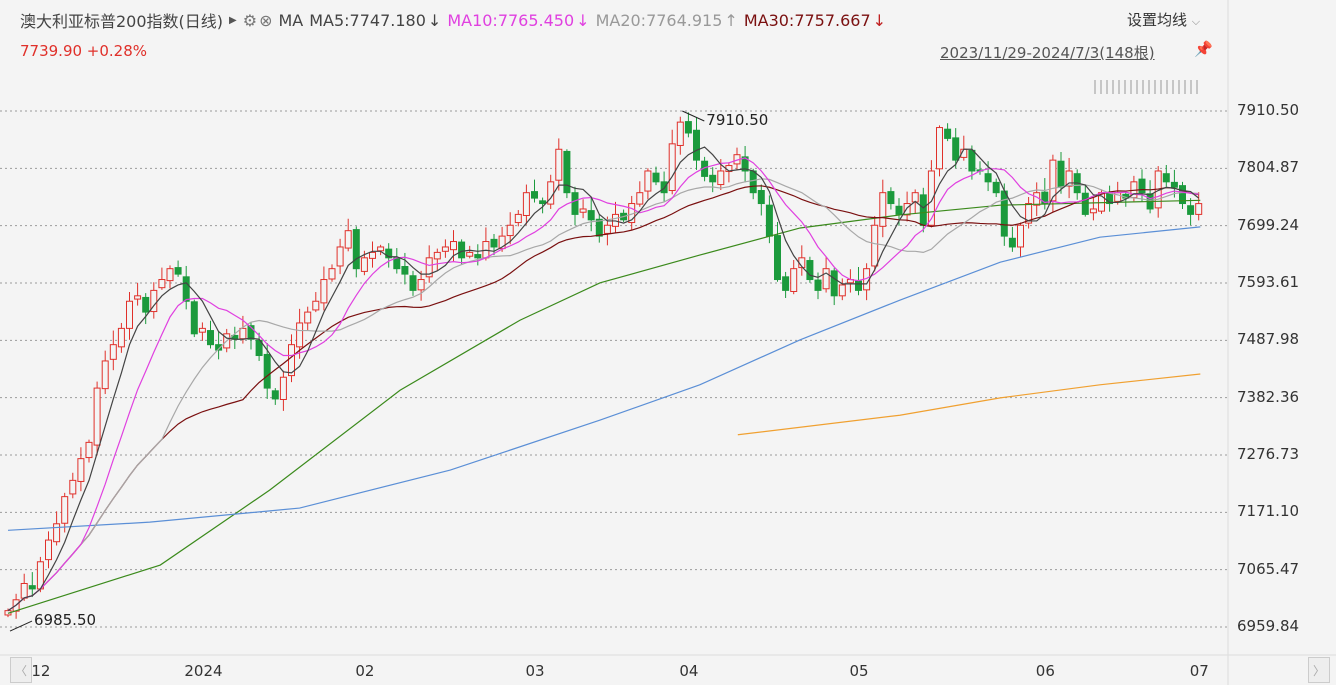  I want to click on set-ma-label: 设置均线, so click(1157, 20).